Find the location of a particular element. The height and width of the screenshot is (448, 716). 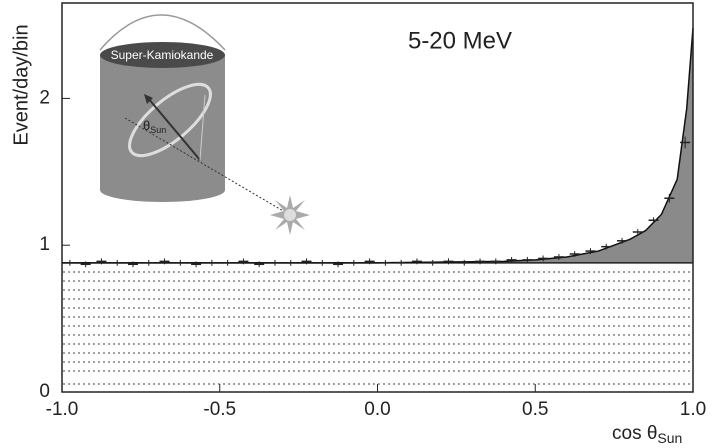

inset-angle: θ is located at coordinates (146, 125).